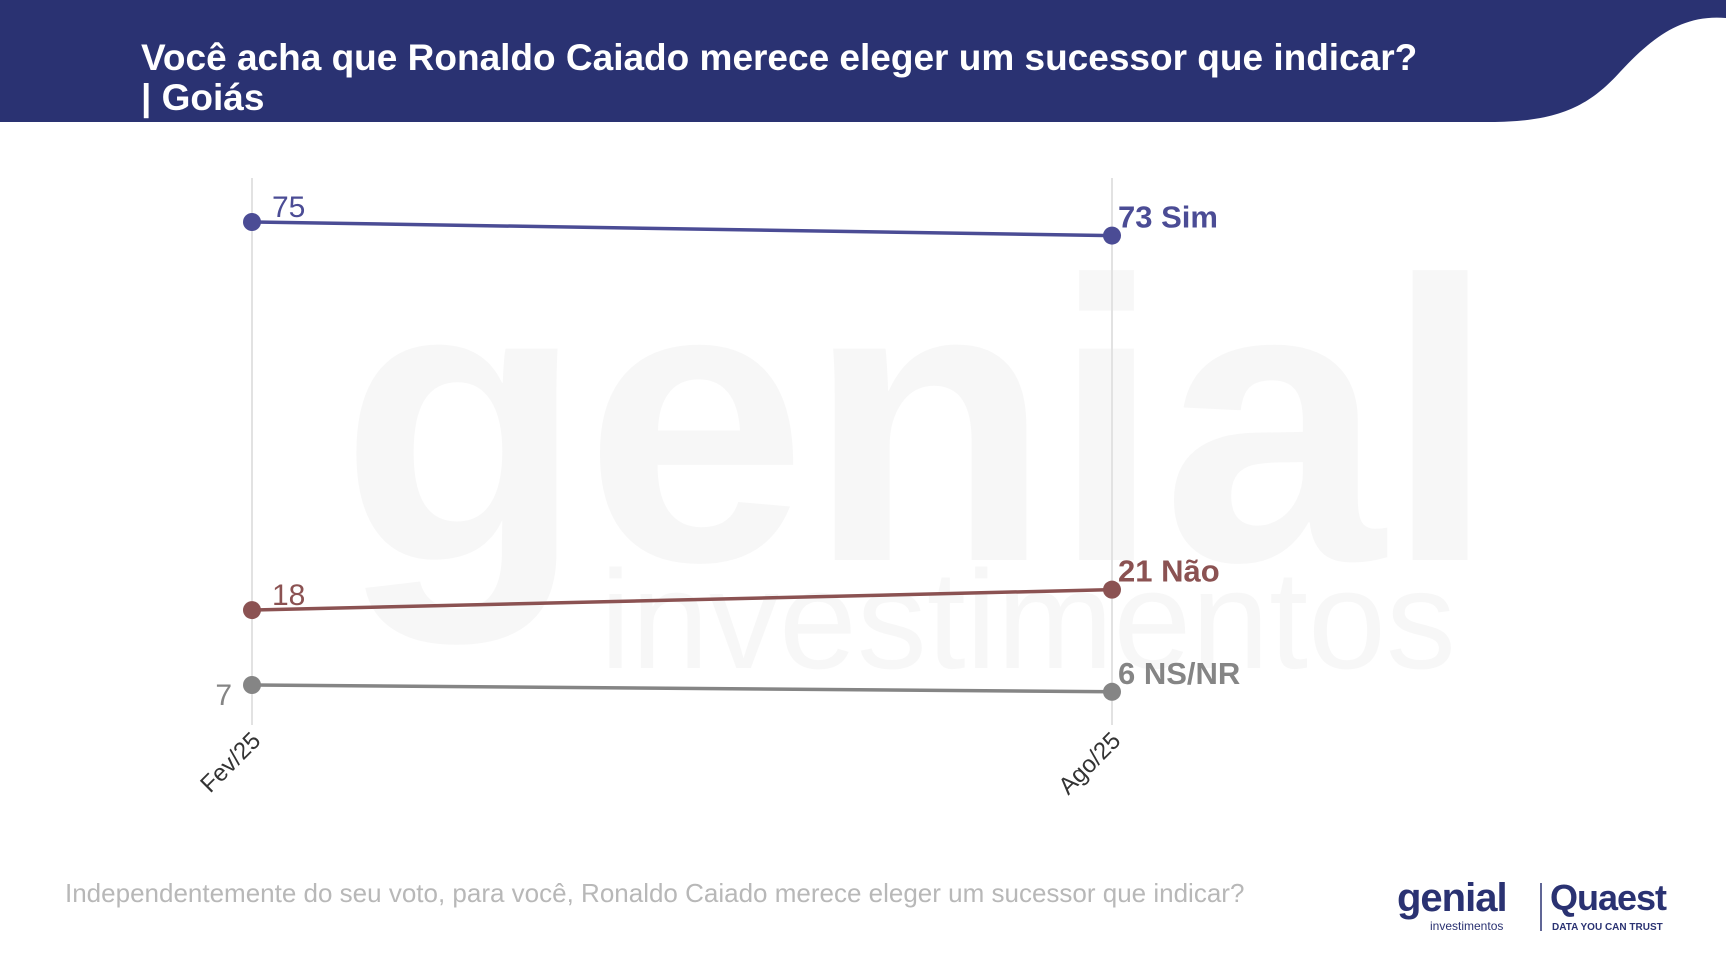 This screenshot has width=1726, height=966. Describe the element at coordinates (1608, 897) in the screenshot. I see `quaest-logo-word: Quaest` at that location.